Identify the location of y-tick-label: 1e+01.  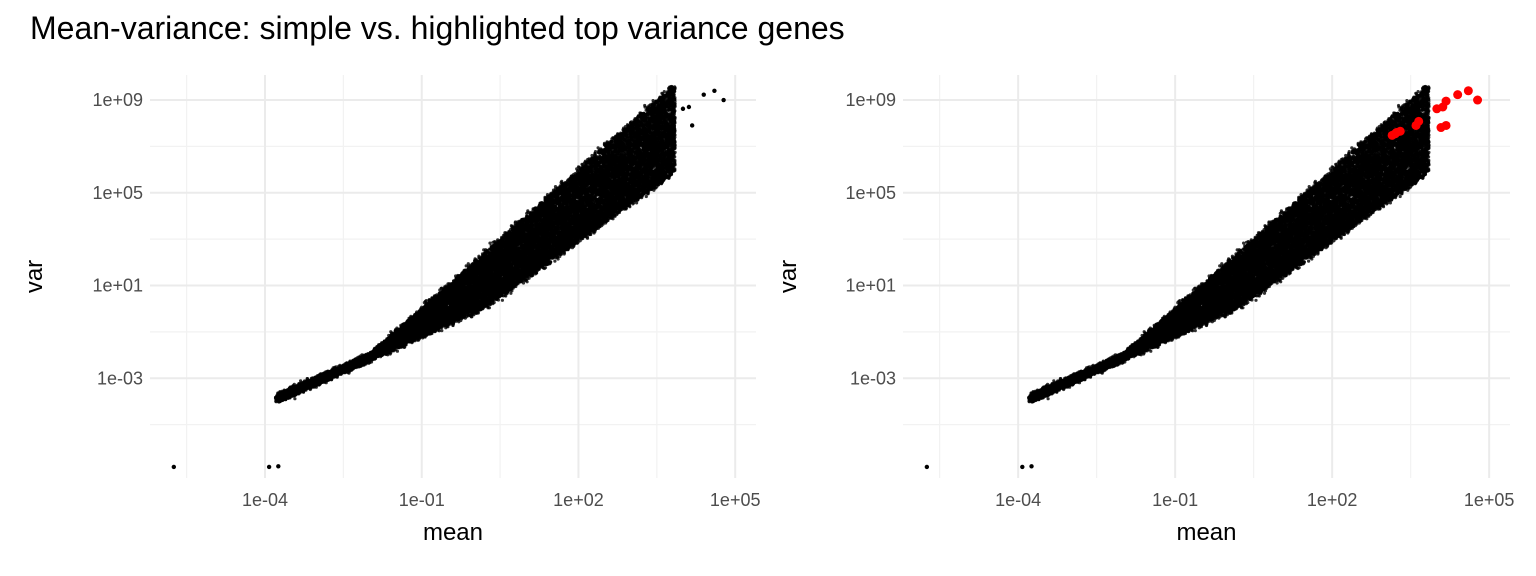
(117, 286).